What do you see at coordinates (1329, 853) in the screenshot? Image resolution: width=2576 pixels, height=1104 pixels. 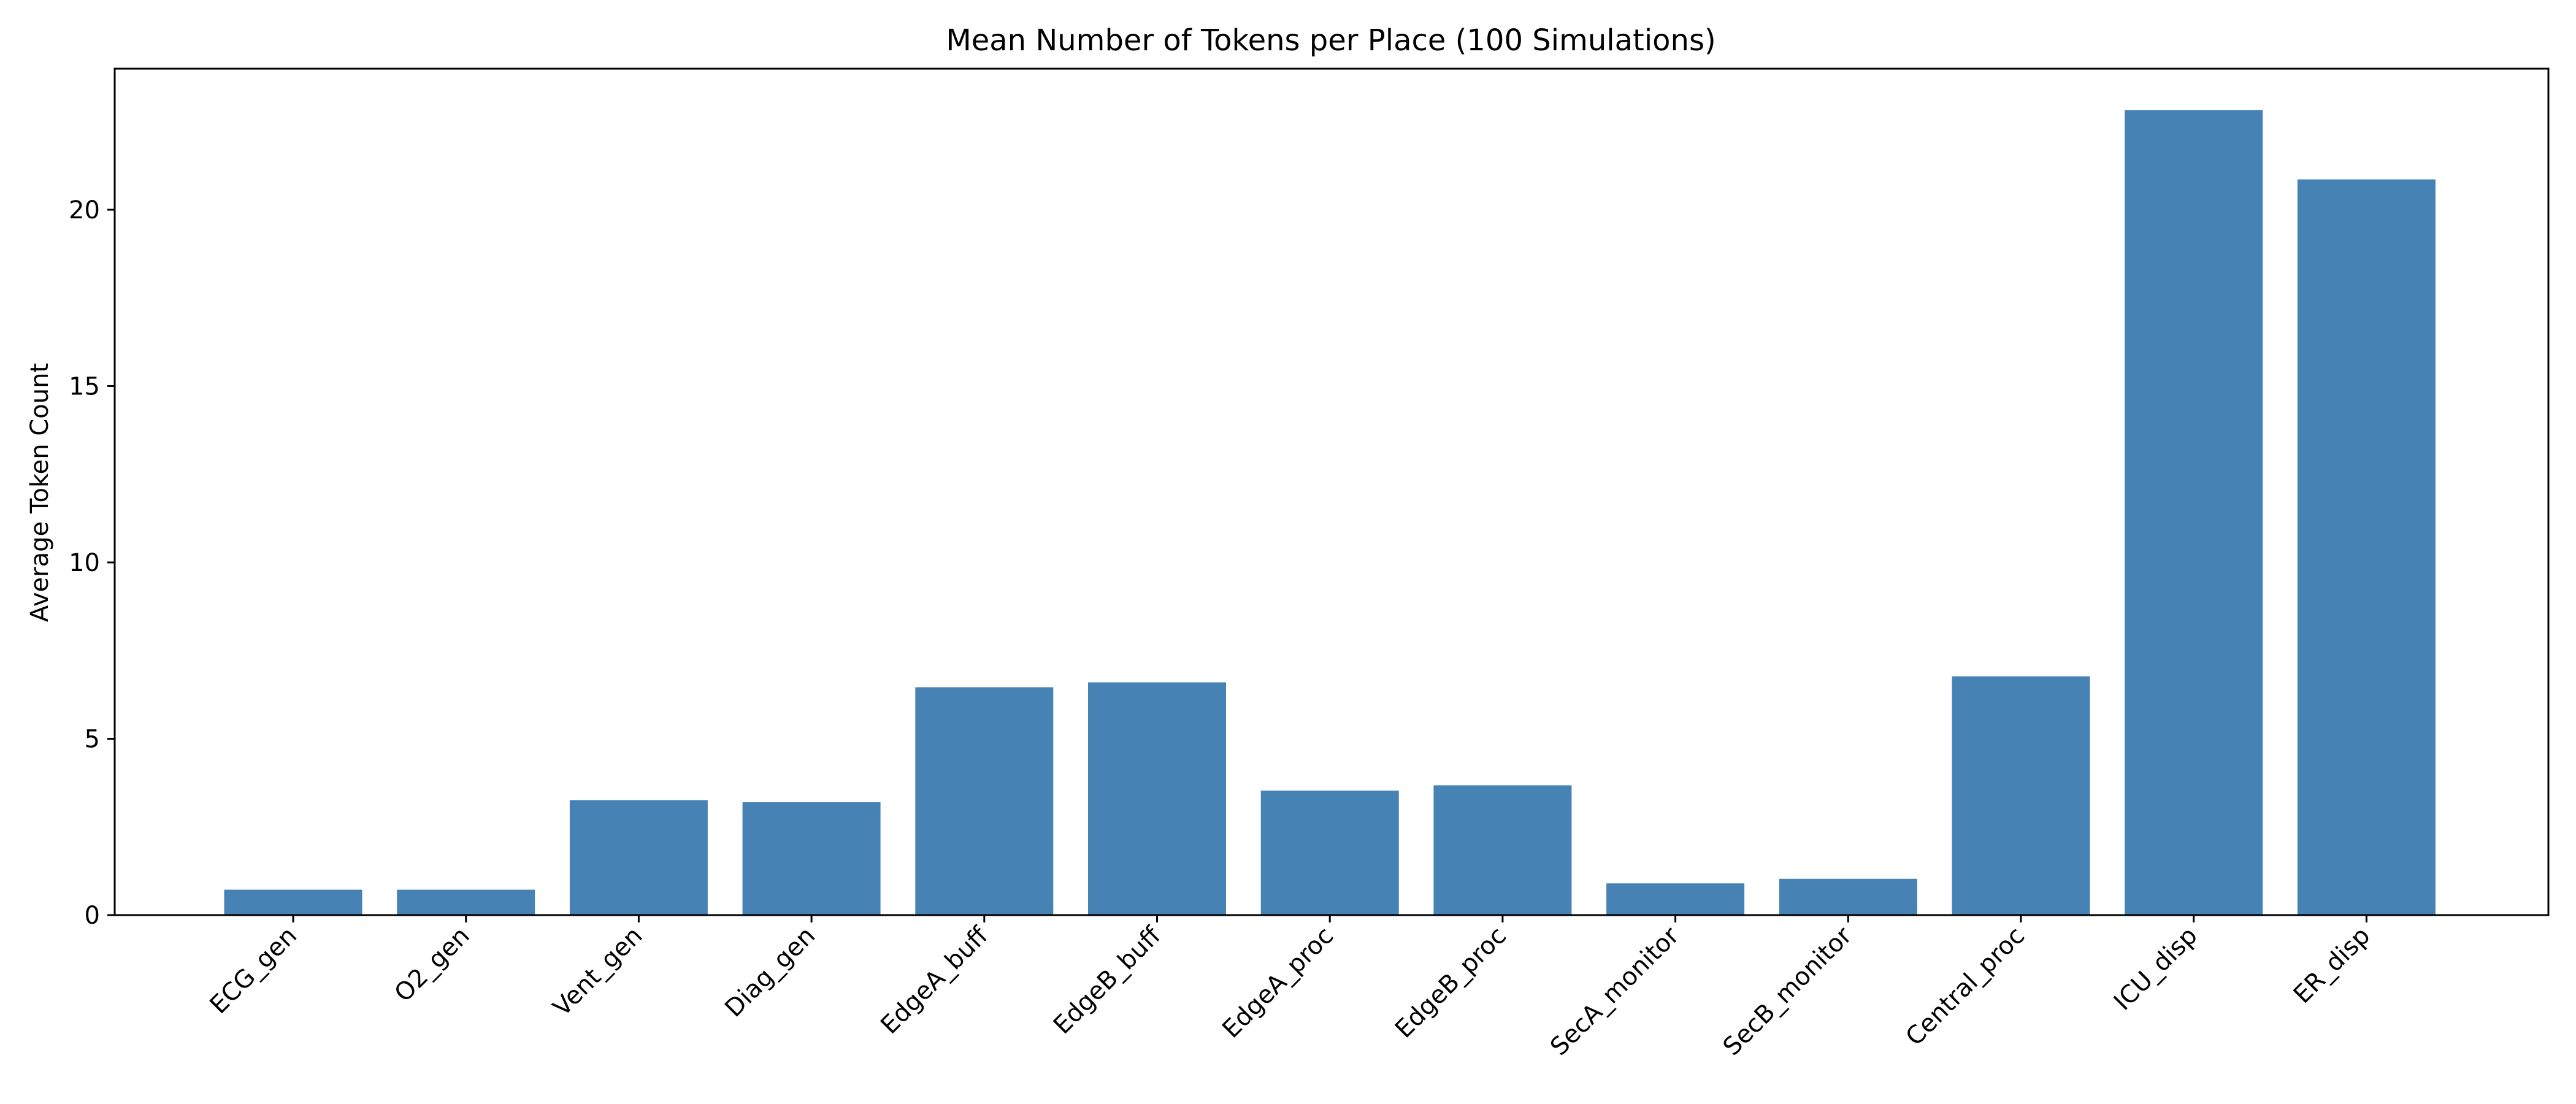 I see `bar-edgea-proc` at bounding box center [1329, 853].